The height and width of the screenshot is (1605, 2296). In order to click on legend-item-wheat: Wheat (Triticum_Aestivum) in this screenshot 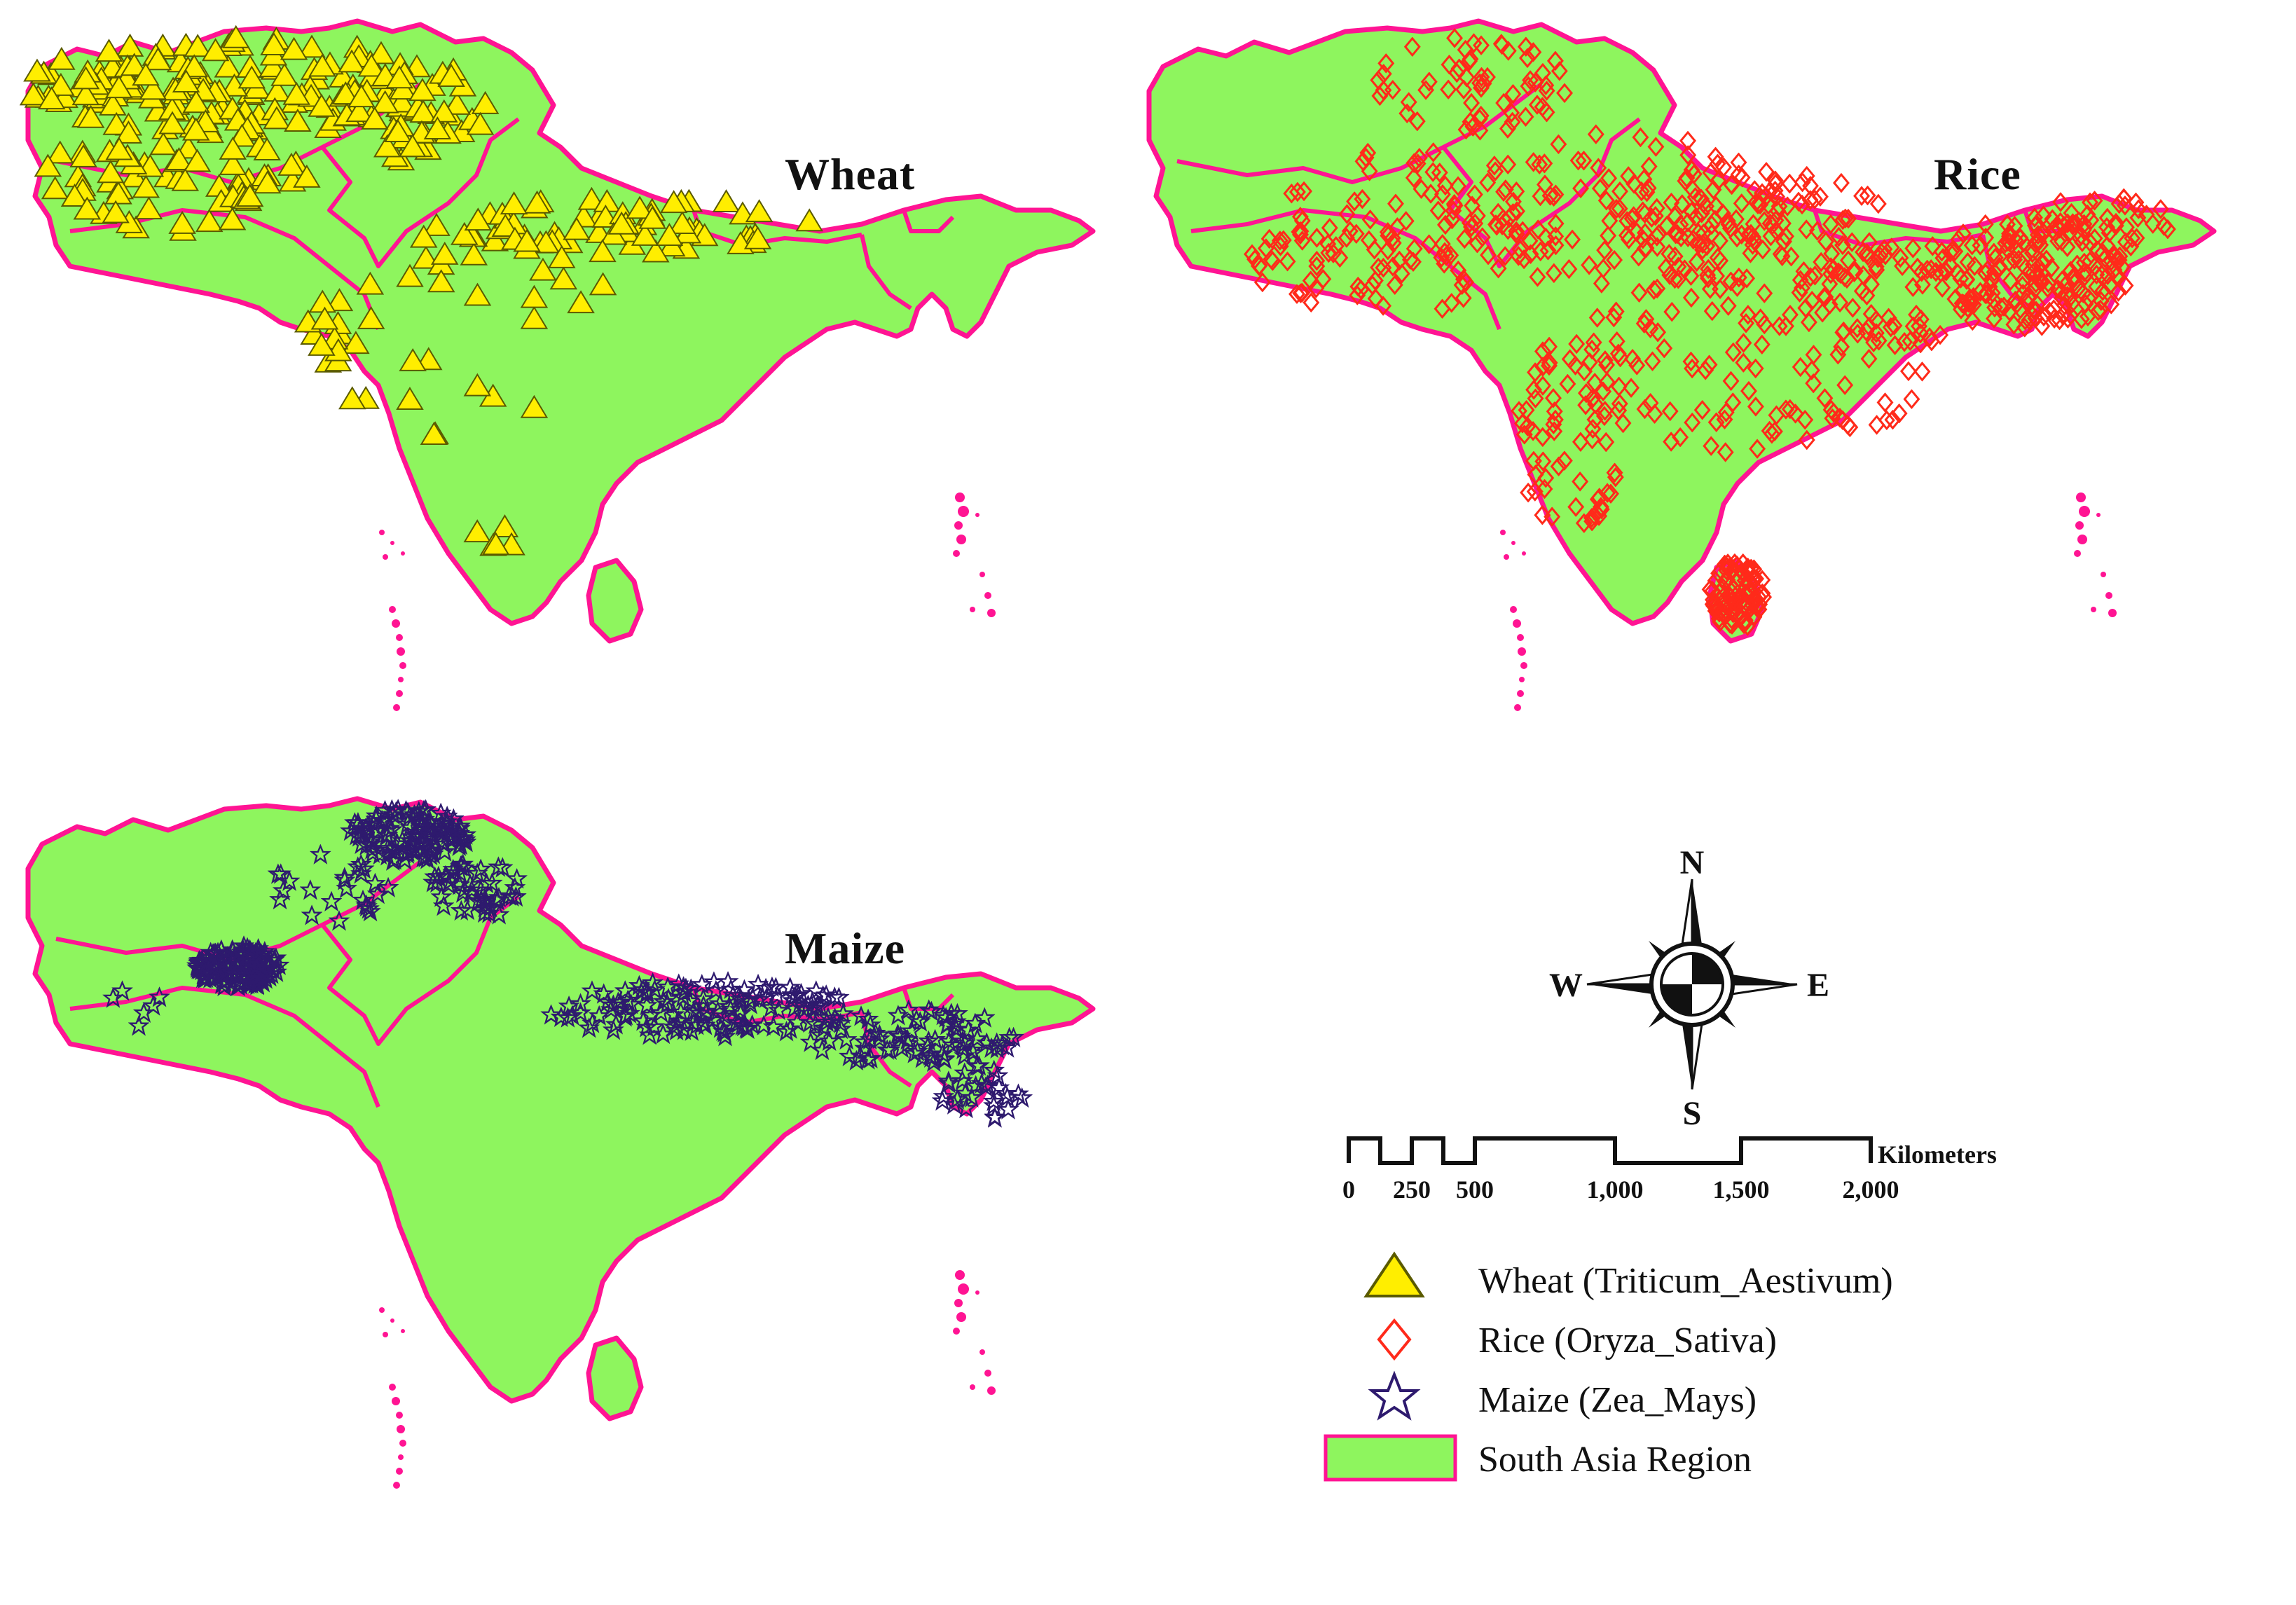, I will do `click(1628, 1276)`.